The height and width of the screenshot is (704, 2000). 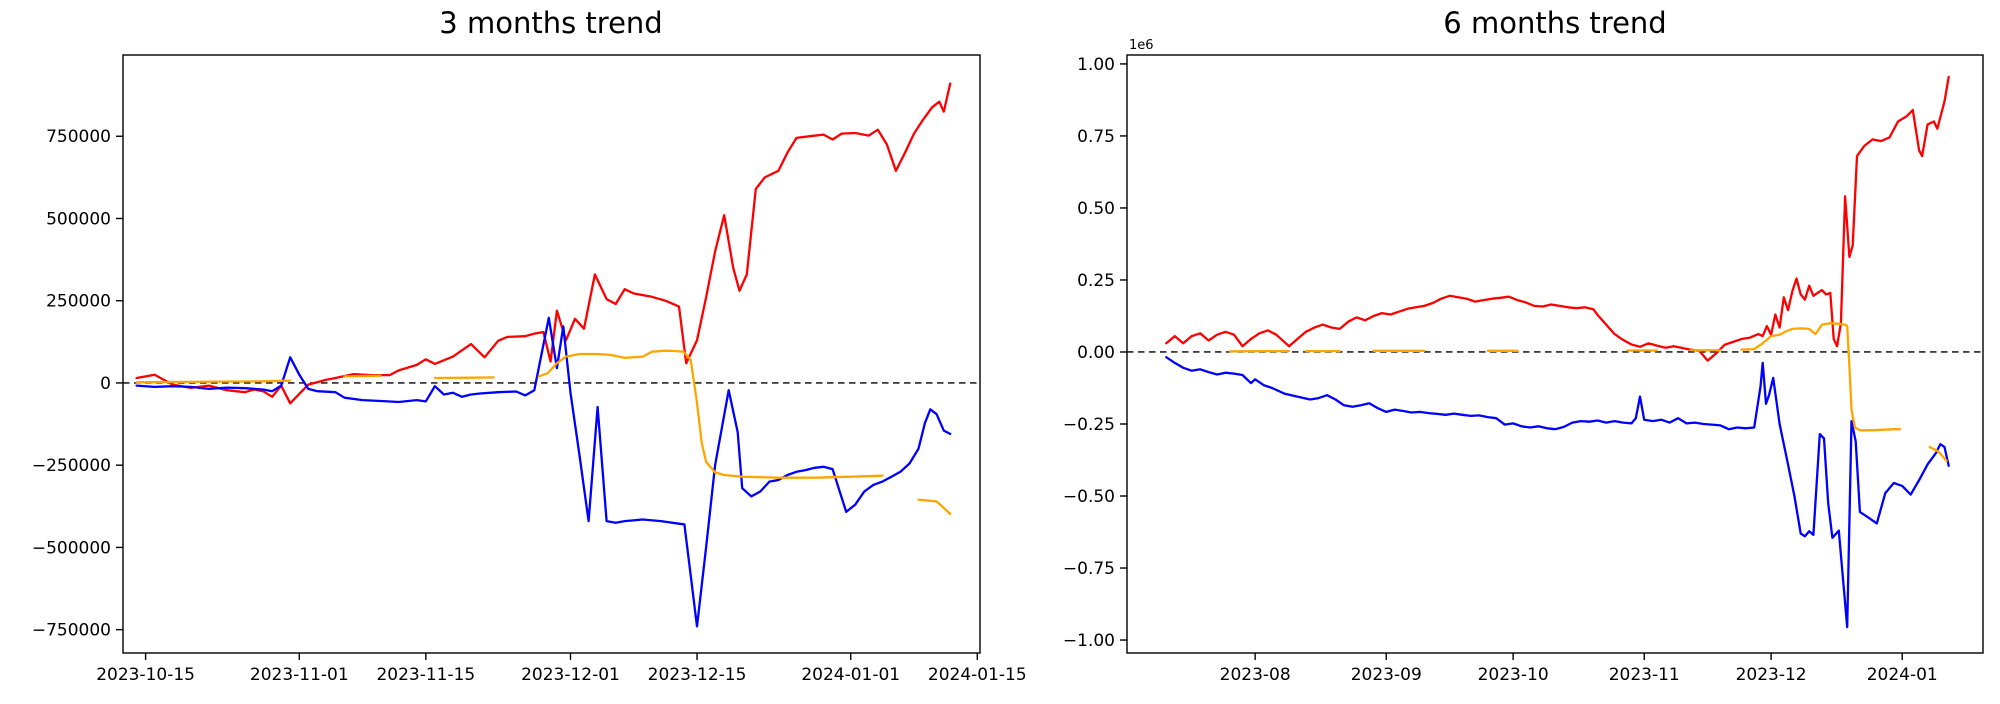 What do you see at coordinates (1513, 675) in the screenshot?
I see `right-chart-x-tick-label: 2023-10` at bounding box center [1513, 675].